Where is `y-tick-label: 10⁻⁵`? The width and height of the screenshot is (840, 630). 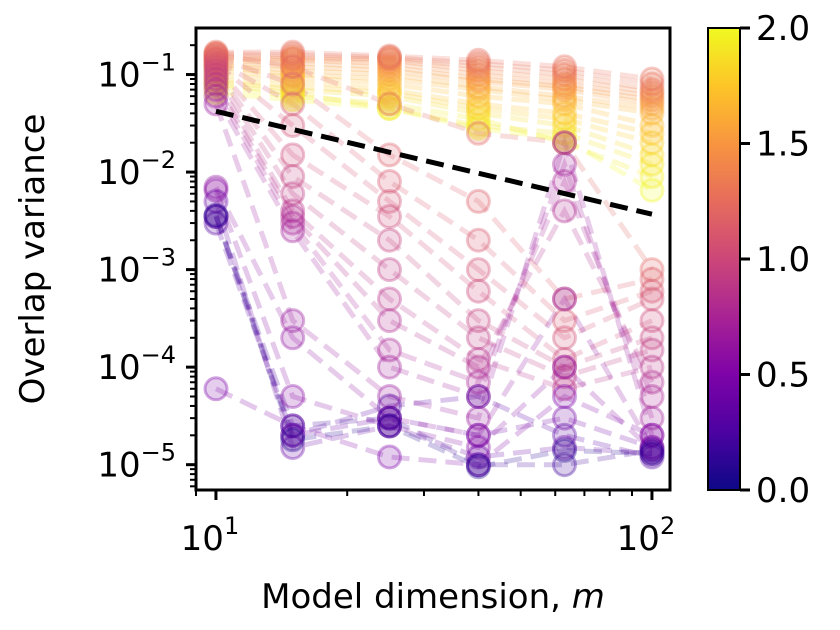
y-tick-label: 10⁻⁵ is located at coordinates (136, 462).